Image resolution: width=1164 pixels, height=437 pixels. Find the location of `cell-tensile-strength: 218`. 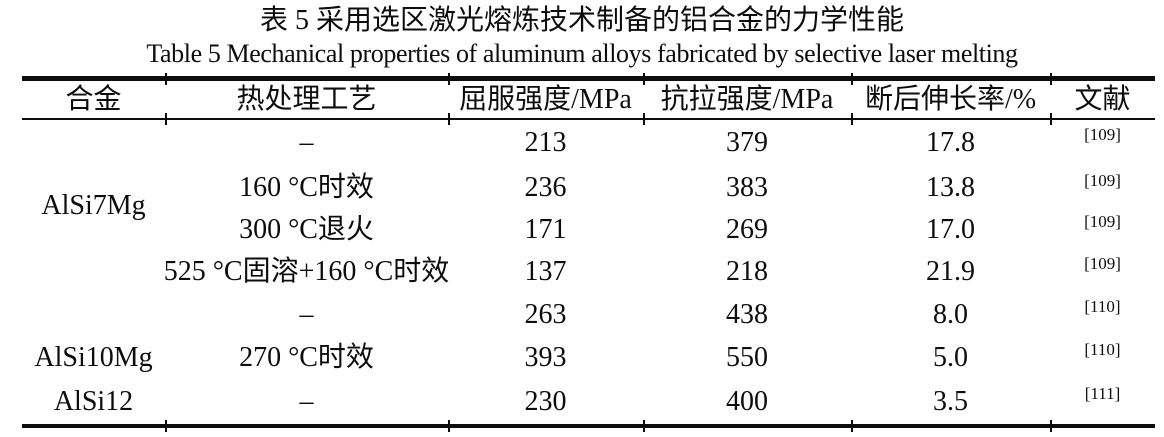

cell-tensile-strength: 218 is located at coordinates (747, 271).